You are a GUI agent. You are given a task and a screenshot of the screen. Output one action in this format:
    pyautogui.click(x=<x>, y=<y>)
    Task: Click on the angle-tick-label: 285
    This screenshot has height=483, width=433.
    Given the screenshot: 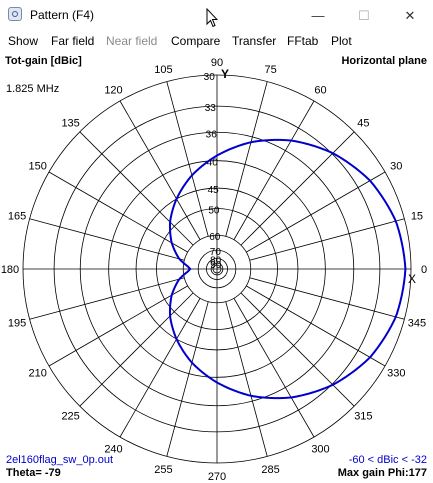 What is the action you would take?
    pyautogui.click(x=270, y=470)
    